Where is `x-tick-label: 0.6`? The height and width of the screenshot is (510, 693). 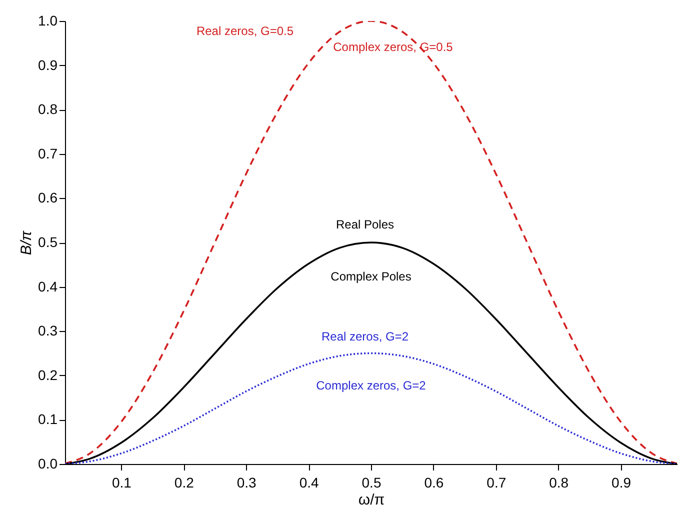 x-tick-label: 0.6 is located at coordinates (434, 482).